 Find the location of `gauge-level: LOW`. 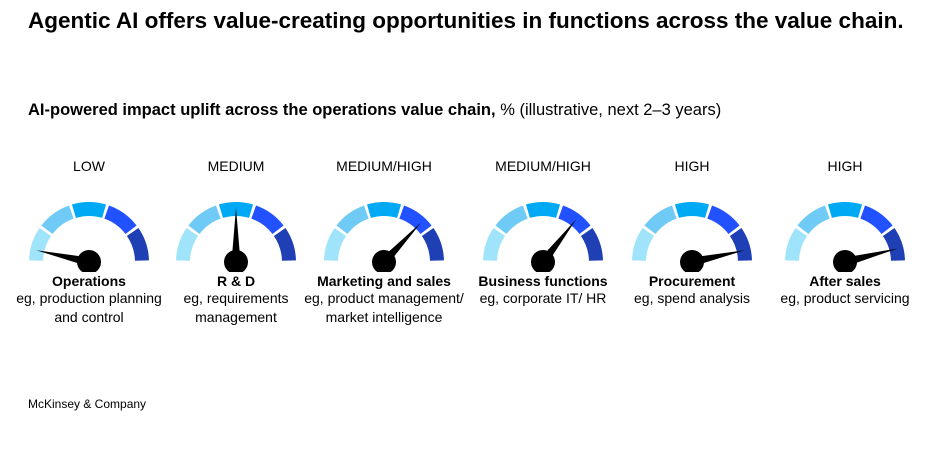

gauge-level: LOW is located at coordinates (89, 166).